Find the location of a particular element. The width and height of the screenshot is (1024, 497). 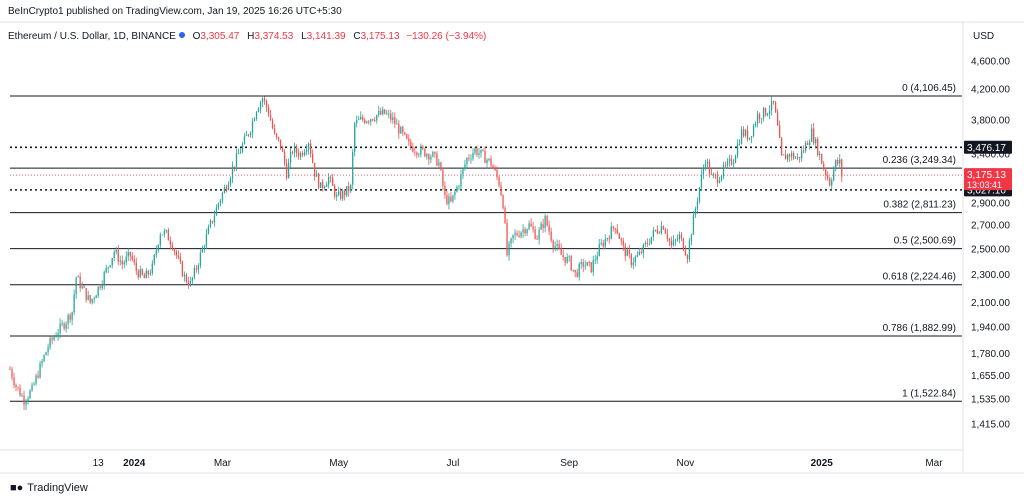

tradingview-brand: ■● TradingView is located at coordinates (49, 488).